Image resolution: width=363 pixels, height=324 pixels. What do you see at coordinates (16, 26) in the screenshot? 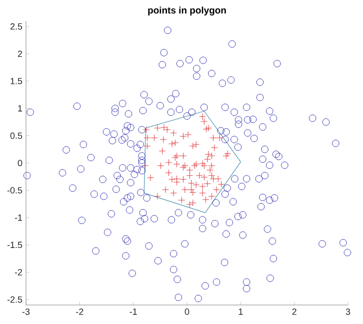
I see `y-tick-label: 2.5` at bounding box center [16, 26].